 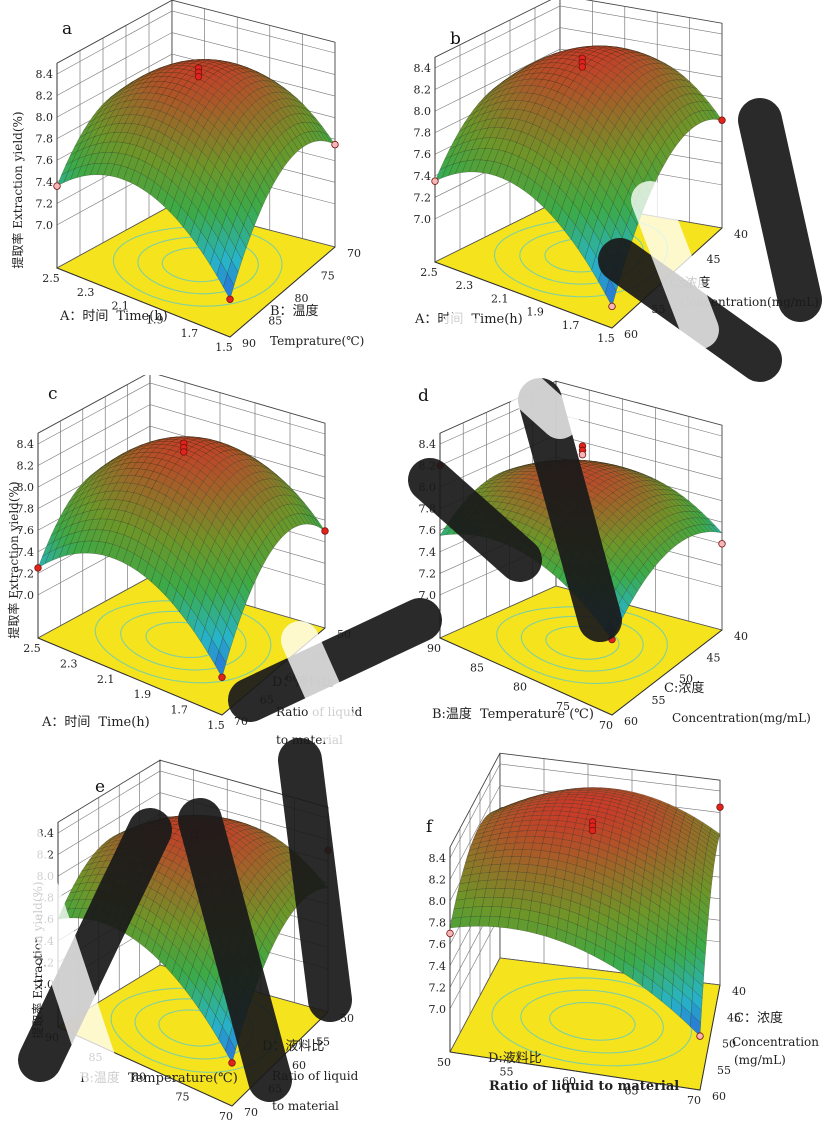 I want to click on y-tick-label: 45, so click(x=714, y=259).